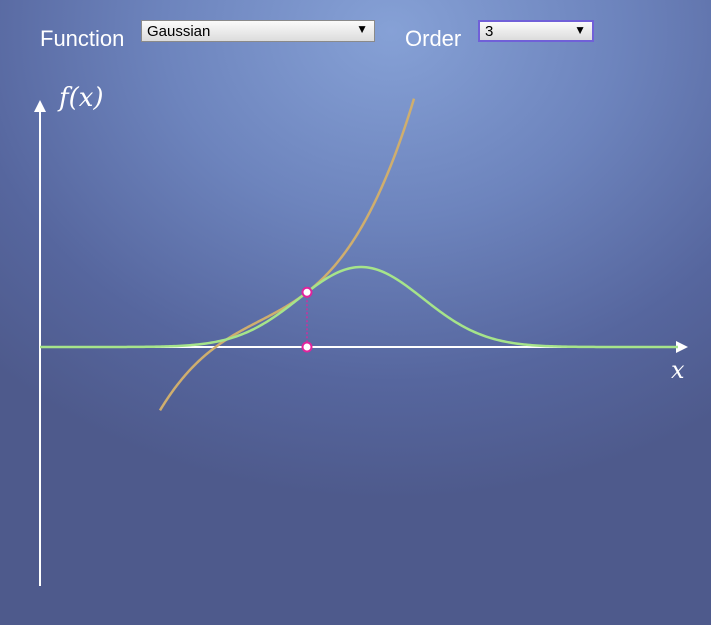  Describe the element at coordinates (489, 31) in the screenshot. I see `order-select-value: 3` at that location.